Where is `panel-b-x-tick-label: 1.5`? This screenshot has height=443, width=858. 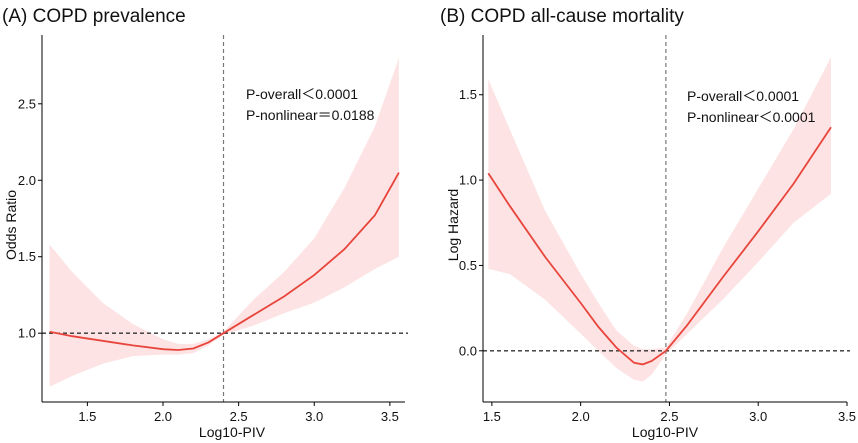 panel-b-x-tick-label: 1.5 is located at coordinates (492, 416).